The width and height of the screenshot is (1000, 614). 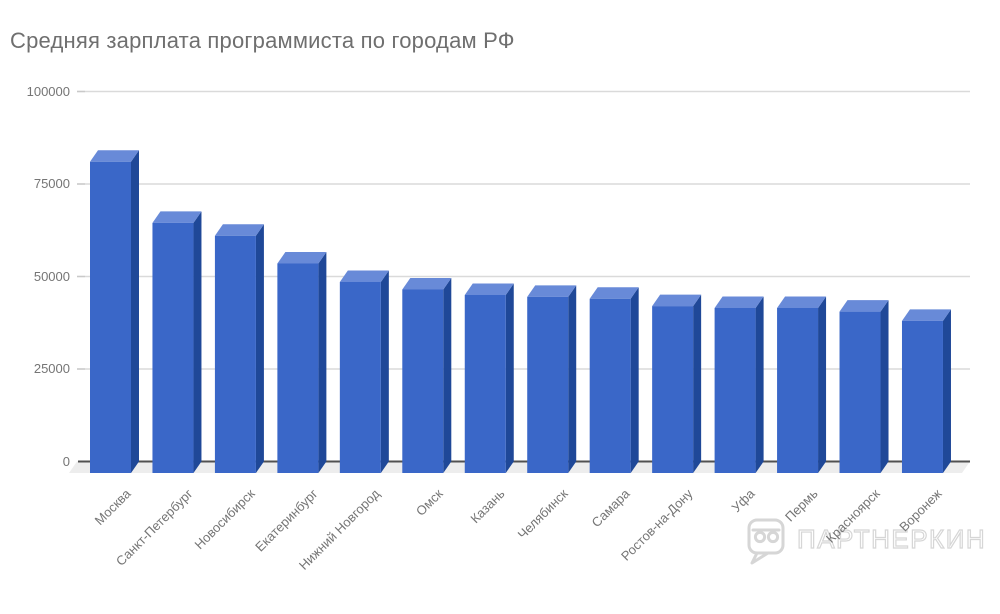 What do you see at coordinates (766, 541) in the screenshot?
I see `speech-bubble-glasses-icon` at bounding box center [766, 541].